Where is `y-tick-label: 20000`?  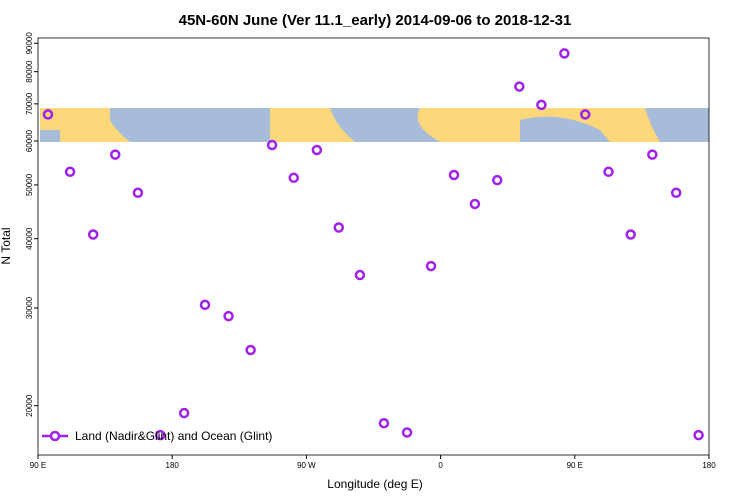 y-tick-label: 20000 is located at coordinates (29, 405).